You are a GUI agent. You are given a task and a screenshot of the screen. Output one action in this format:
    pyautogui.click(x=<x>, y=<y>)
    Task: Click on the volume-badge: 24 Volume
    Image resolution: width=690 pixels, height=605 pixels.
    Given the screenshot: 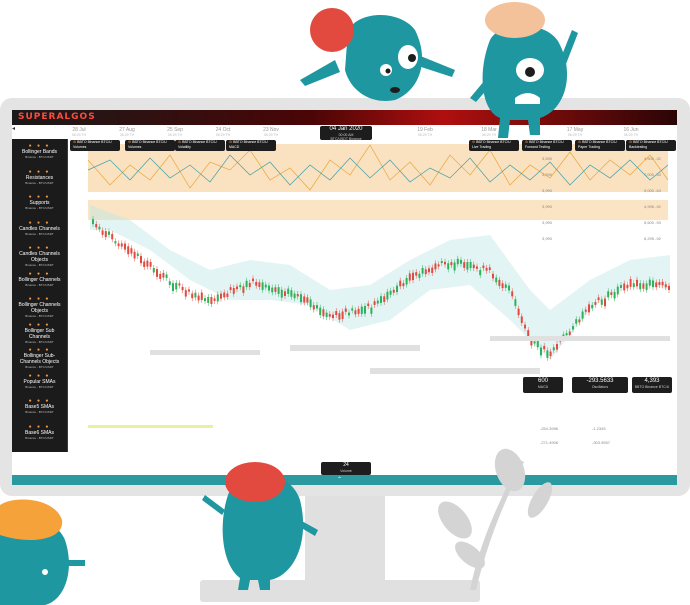 What is the action you would take?
    pyautogui.click(x=346, y=468)
    